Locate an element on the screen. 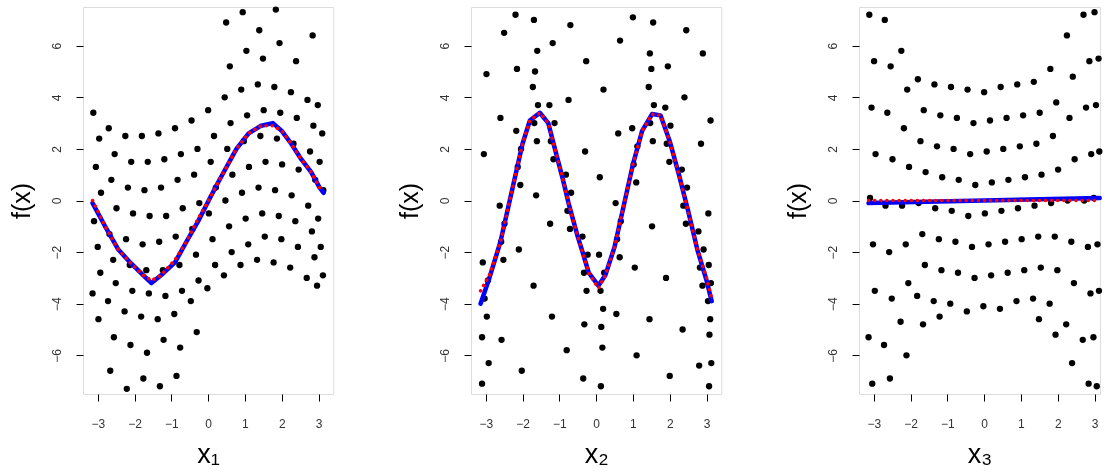  x-axis-title: x₃ is located at coordinates (980, 453).